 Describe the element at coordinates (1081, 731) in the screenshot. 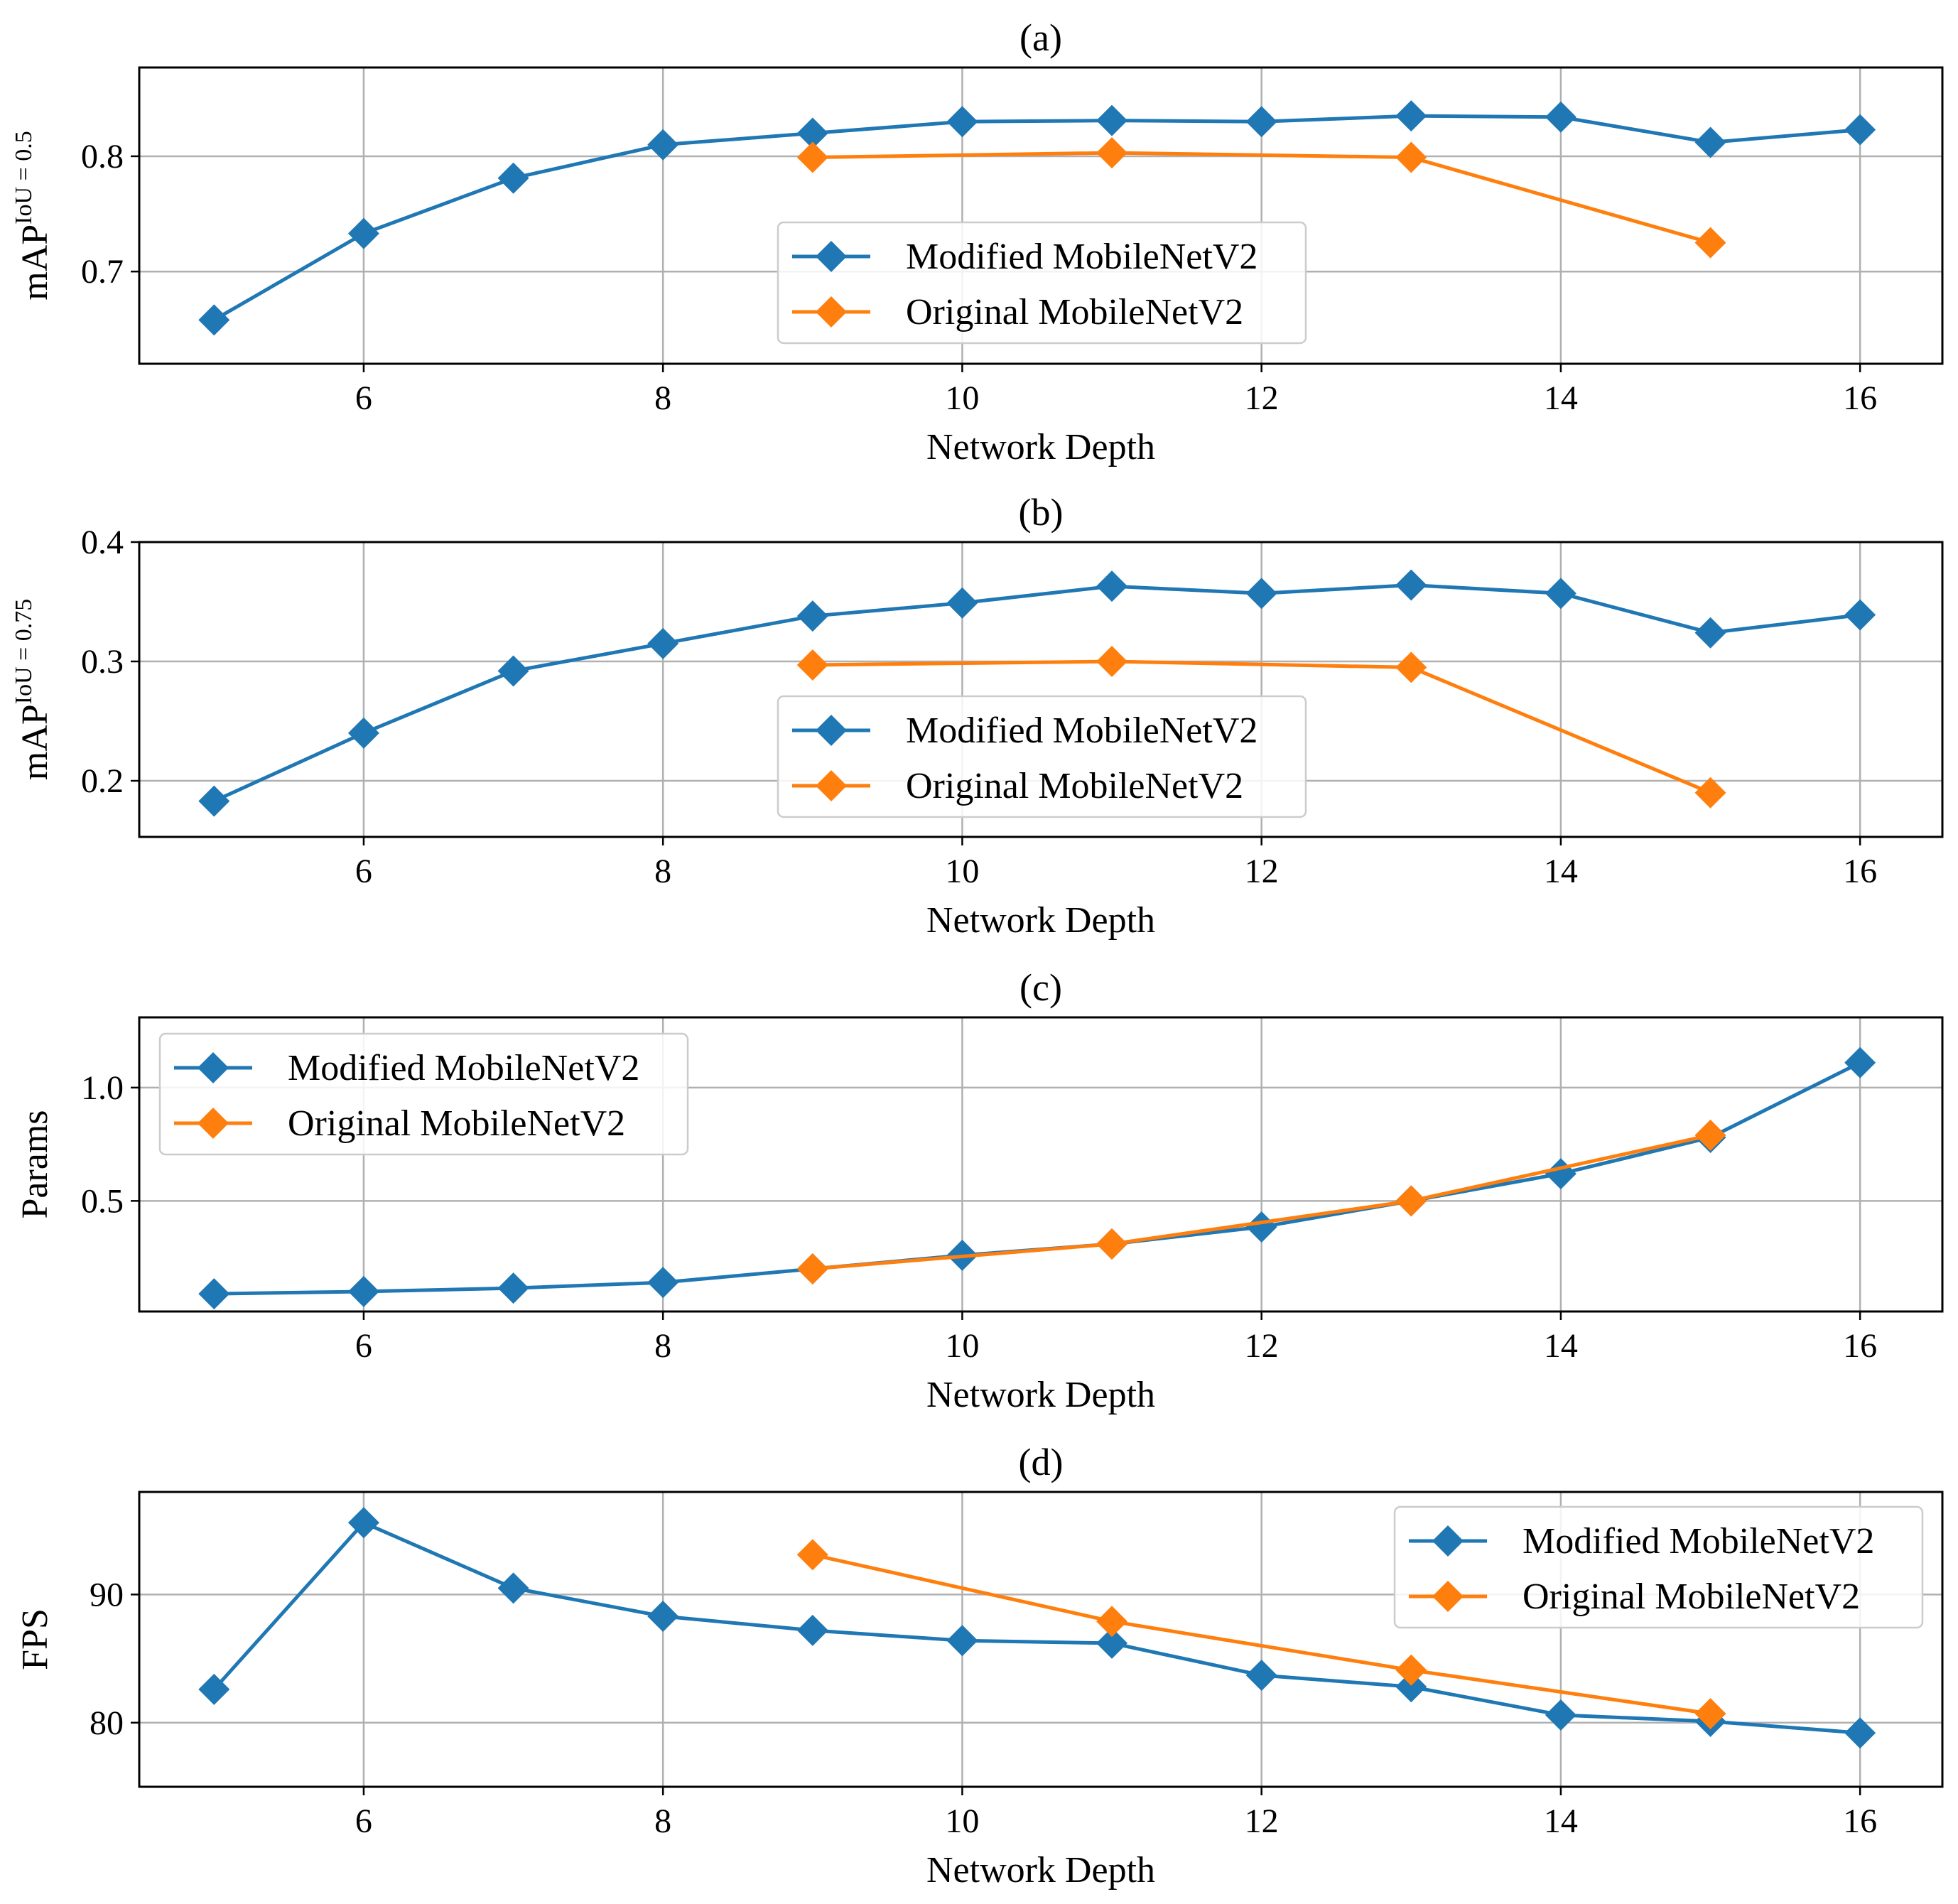

I see `legend-label: Modified MobileNetV2` at that location.